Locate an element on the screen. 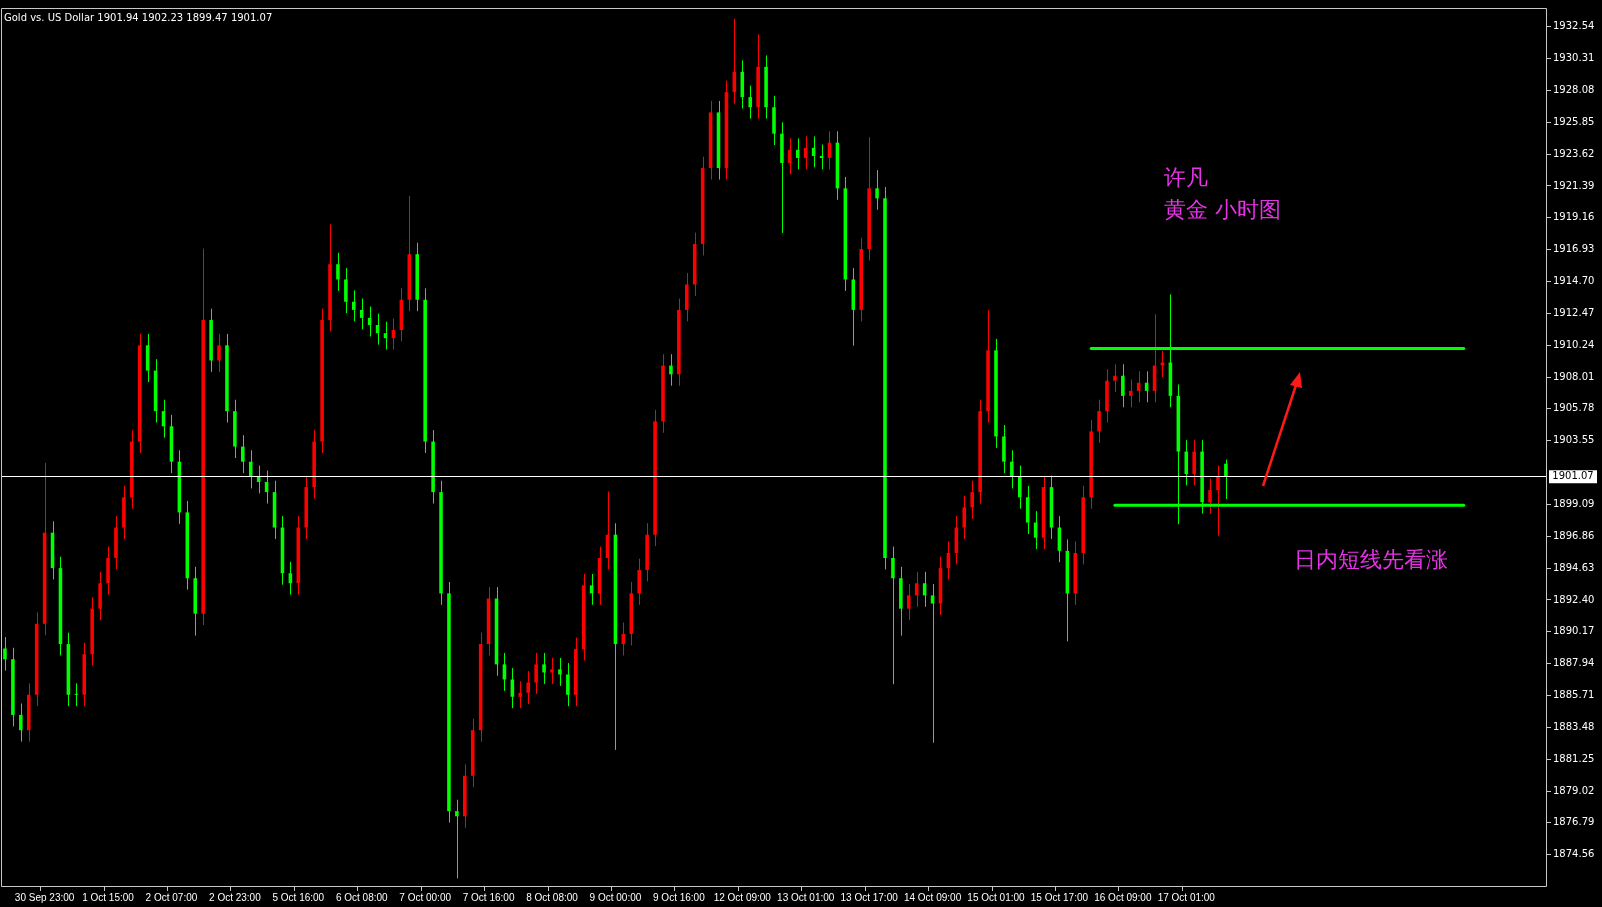 The width and height of the screenshot is (1602, 907). x-tick-label: 6 Oct 08:00 is located at coordinates (362, 897).